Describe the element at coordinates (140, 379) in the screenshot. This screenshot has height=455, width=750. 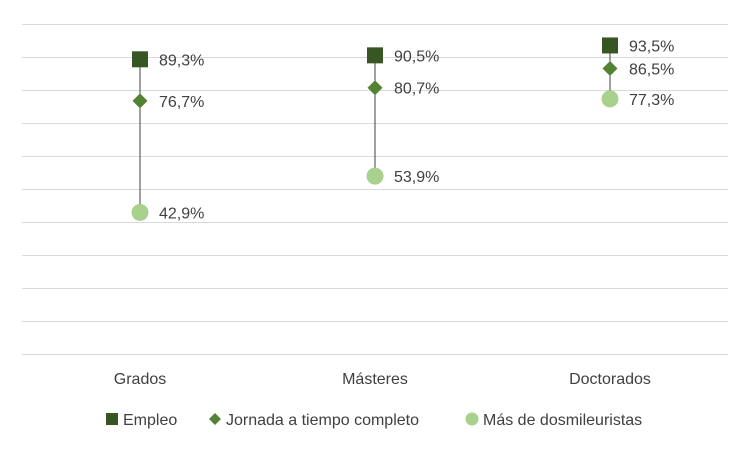
I see `category-label: Grados` at that location.